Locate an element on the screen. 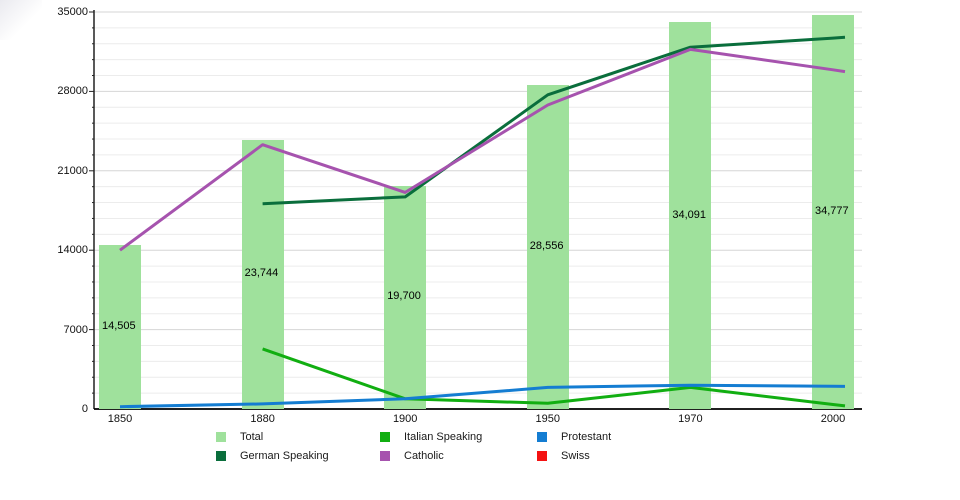 The width and height of the screenshot is (960, 500). bar-value-label: 23,744 is located at coordinates (261, 273).